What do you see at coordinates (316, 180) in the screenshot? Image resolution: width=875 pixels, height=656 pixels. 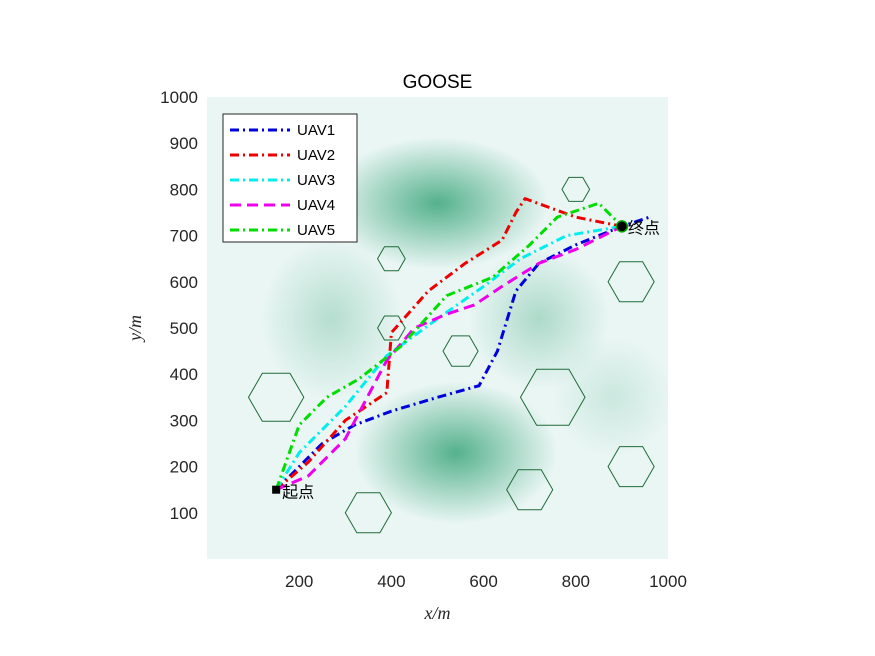 I see `legend-label-uav3: UAV3` at bounding box center [316, 180].